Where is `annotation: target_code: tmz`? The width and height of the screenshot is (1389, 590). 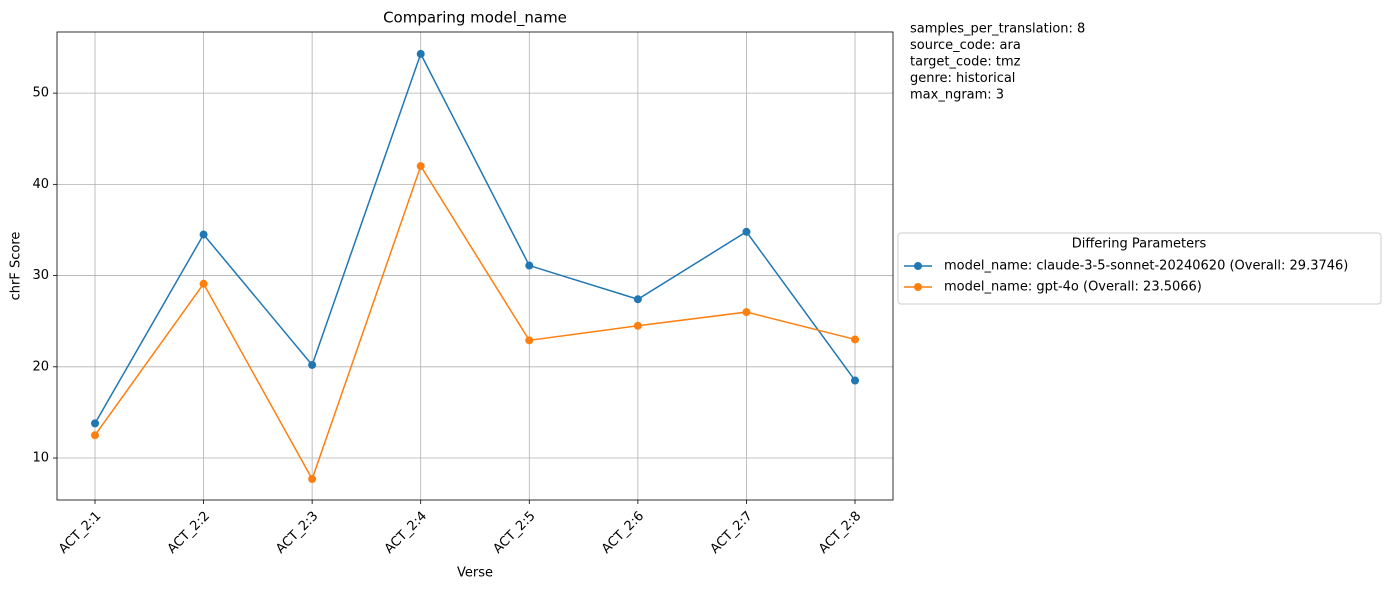 annotation: target_code: tmz is located at coordinates (965, 62).